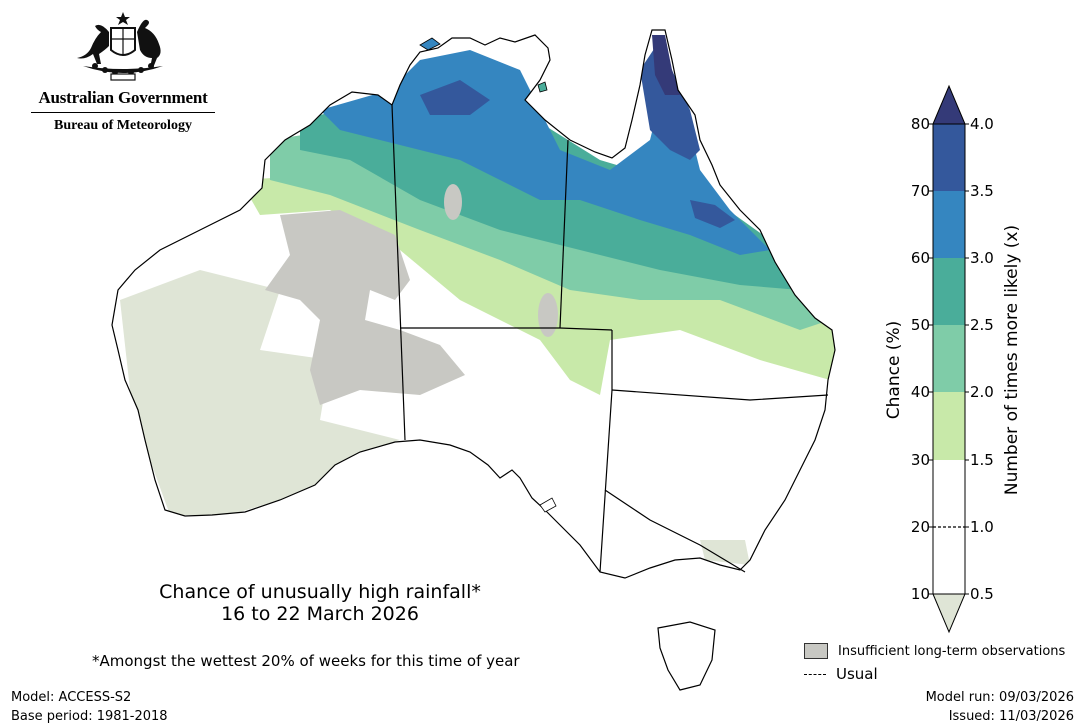 The image size is (1085, 726). What do you see at coordinates (1011, 716) in the screenshot?
I see `issued-date: Issued: 11/03/2026` at bounding box center [1011, 716].